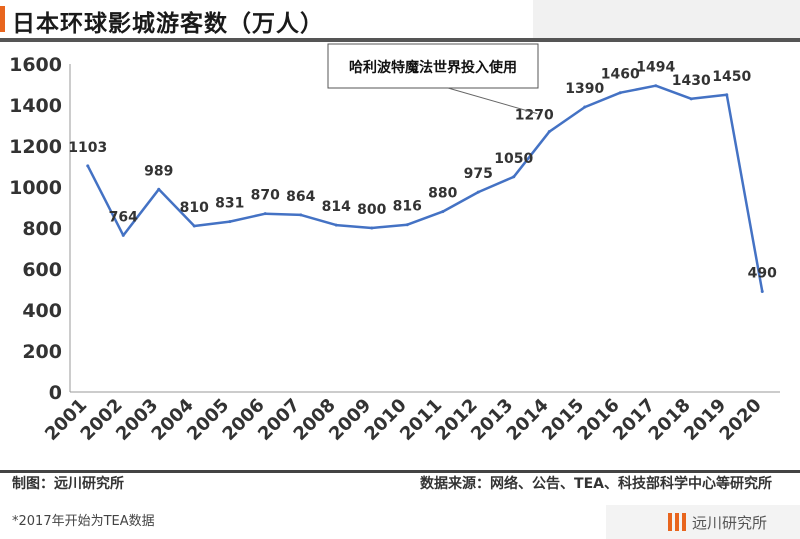 Image resolution: width=800 pixels, height=539 pixels. I want to click on annotation-box, so click(433, 66).